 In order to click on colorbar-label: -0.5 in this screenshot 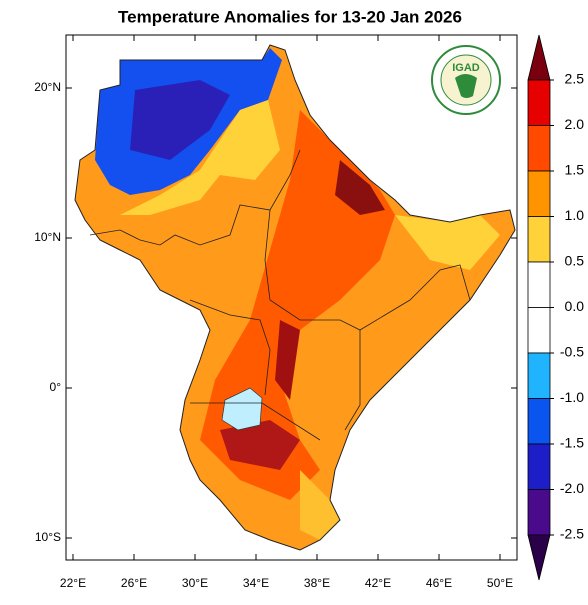, I will do `click(572, 352)`.